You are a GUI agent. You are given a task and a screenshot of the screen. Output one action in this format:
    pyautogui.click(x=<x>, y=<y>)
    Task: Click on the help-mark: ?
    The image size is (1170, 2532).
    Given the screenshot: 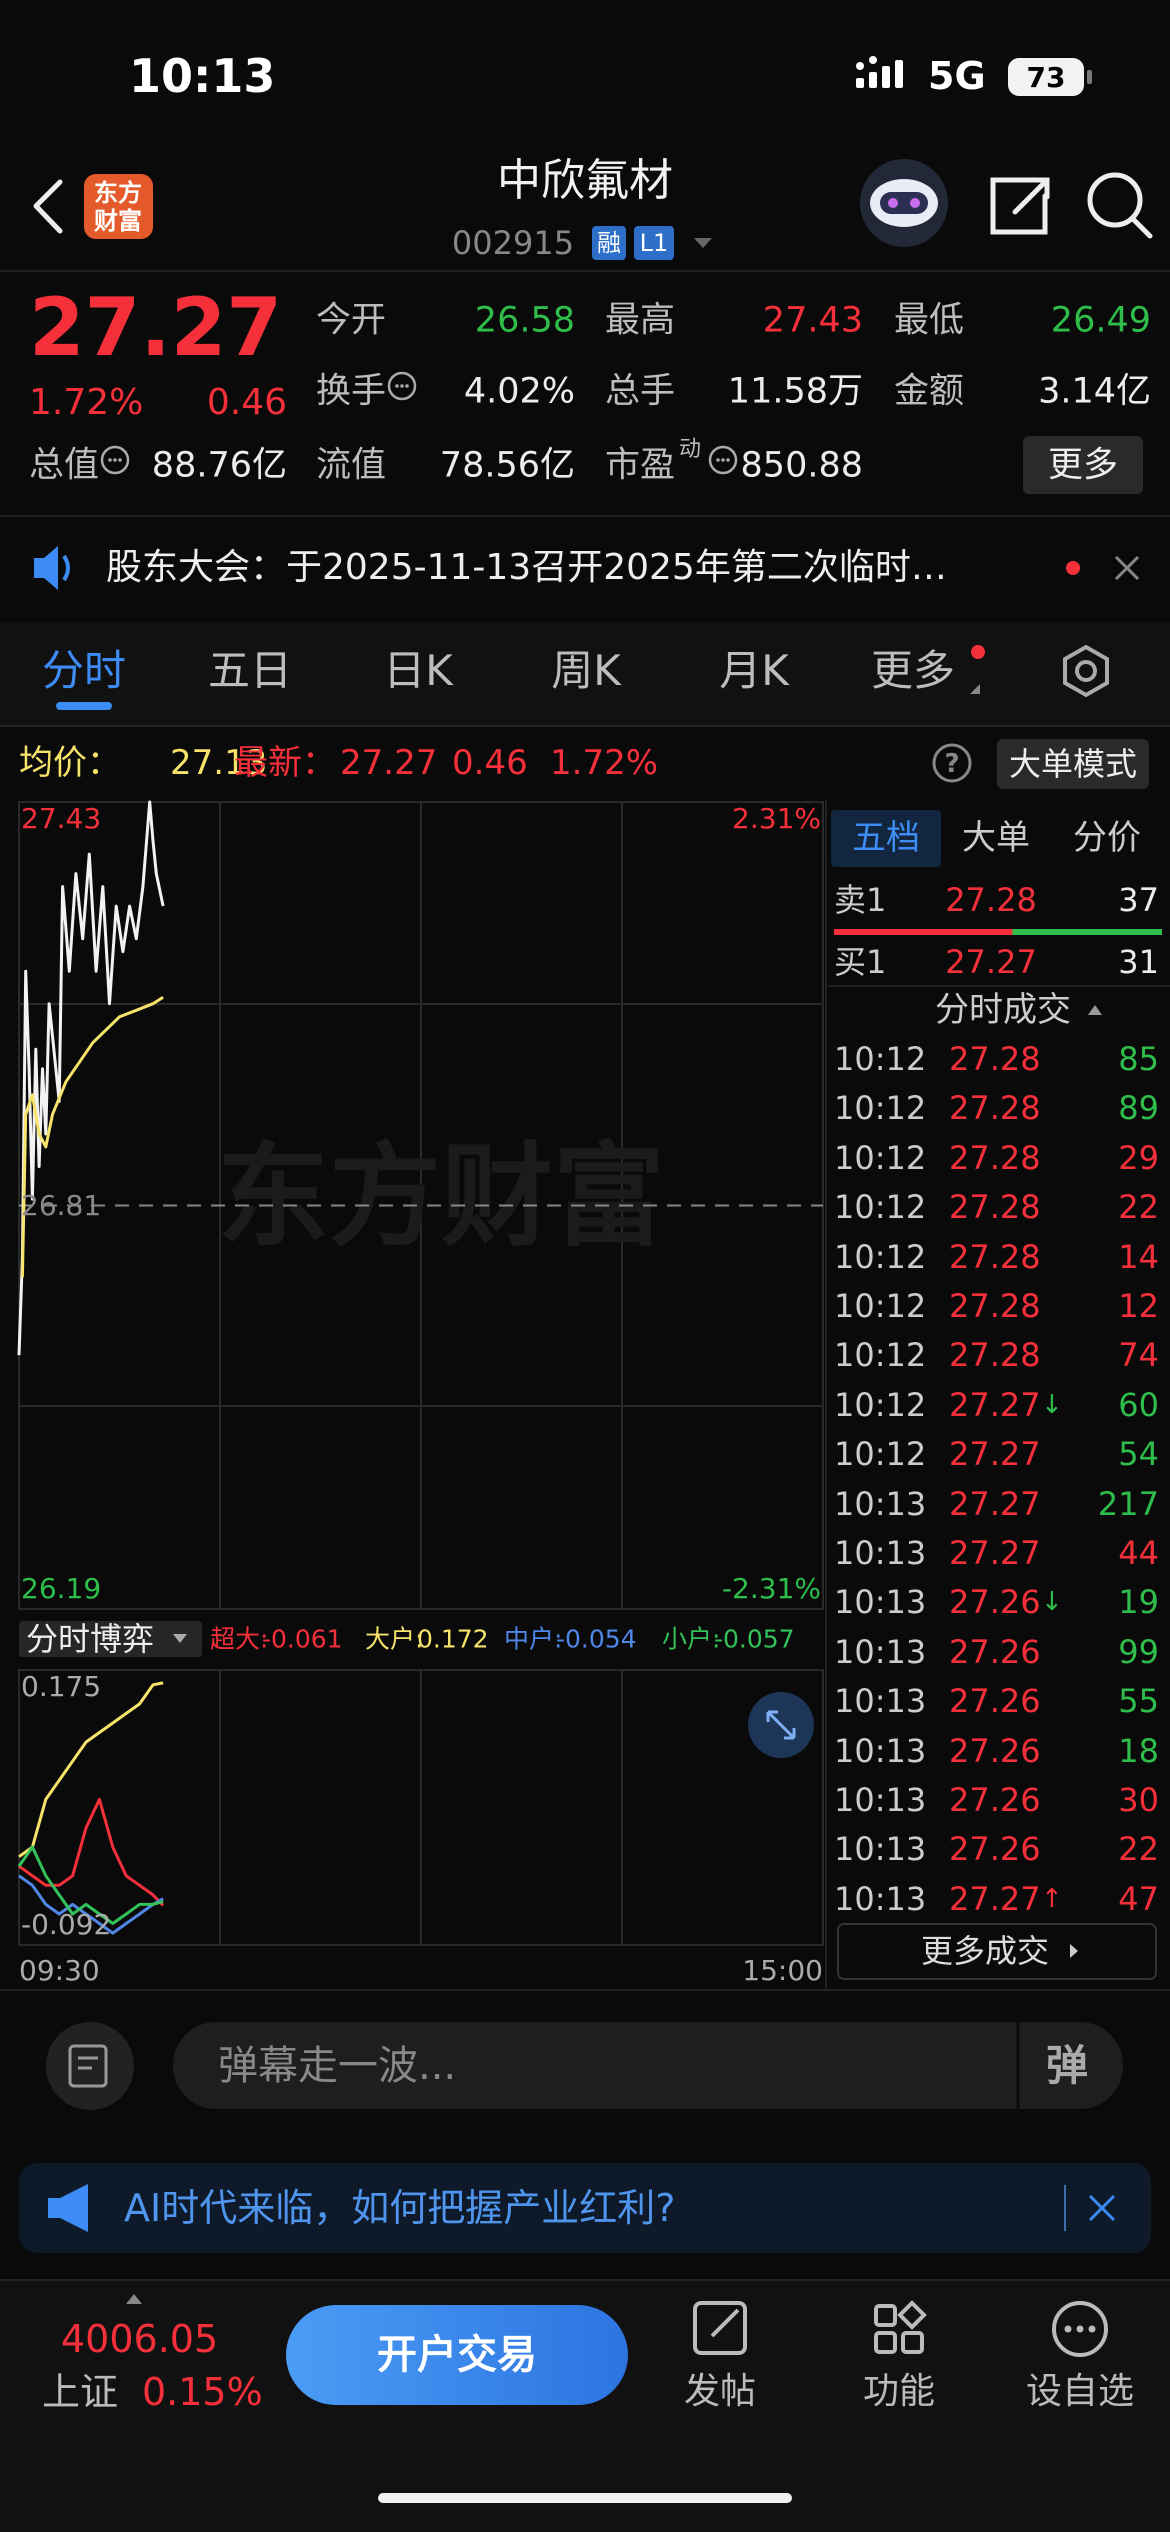 What is the action you would take?
    pyautogui.click(x=952, y=764)
    